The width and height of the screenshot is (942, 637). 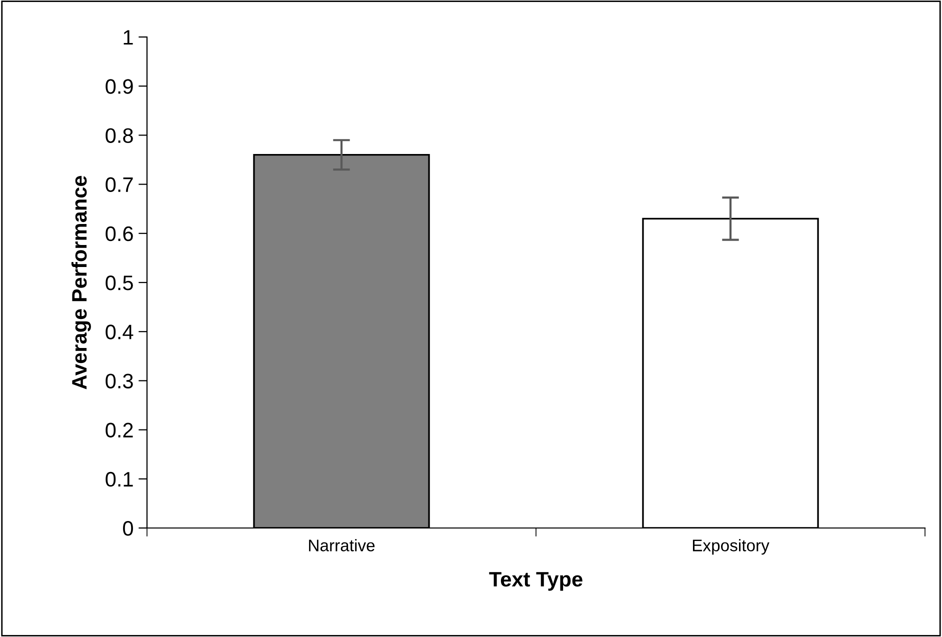 I want to click on y-tick-label: 0.7, so click(x=119, y=184).